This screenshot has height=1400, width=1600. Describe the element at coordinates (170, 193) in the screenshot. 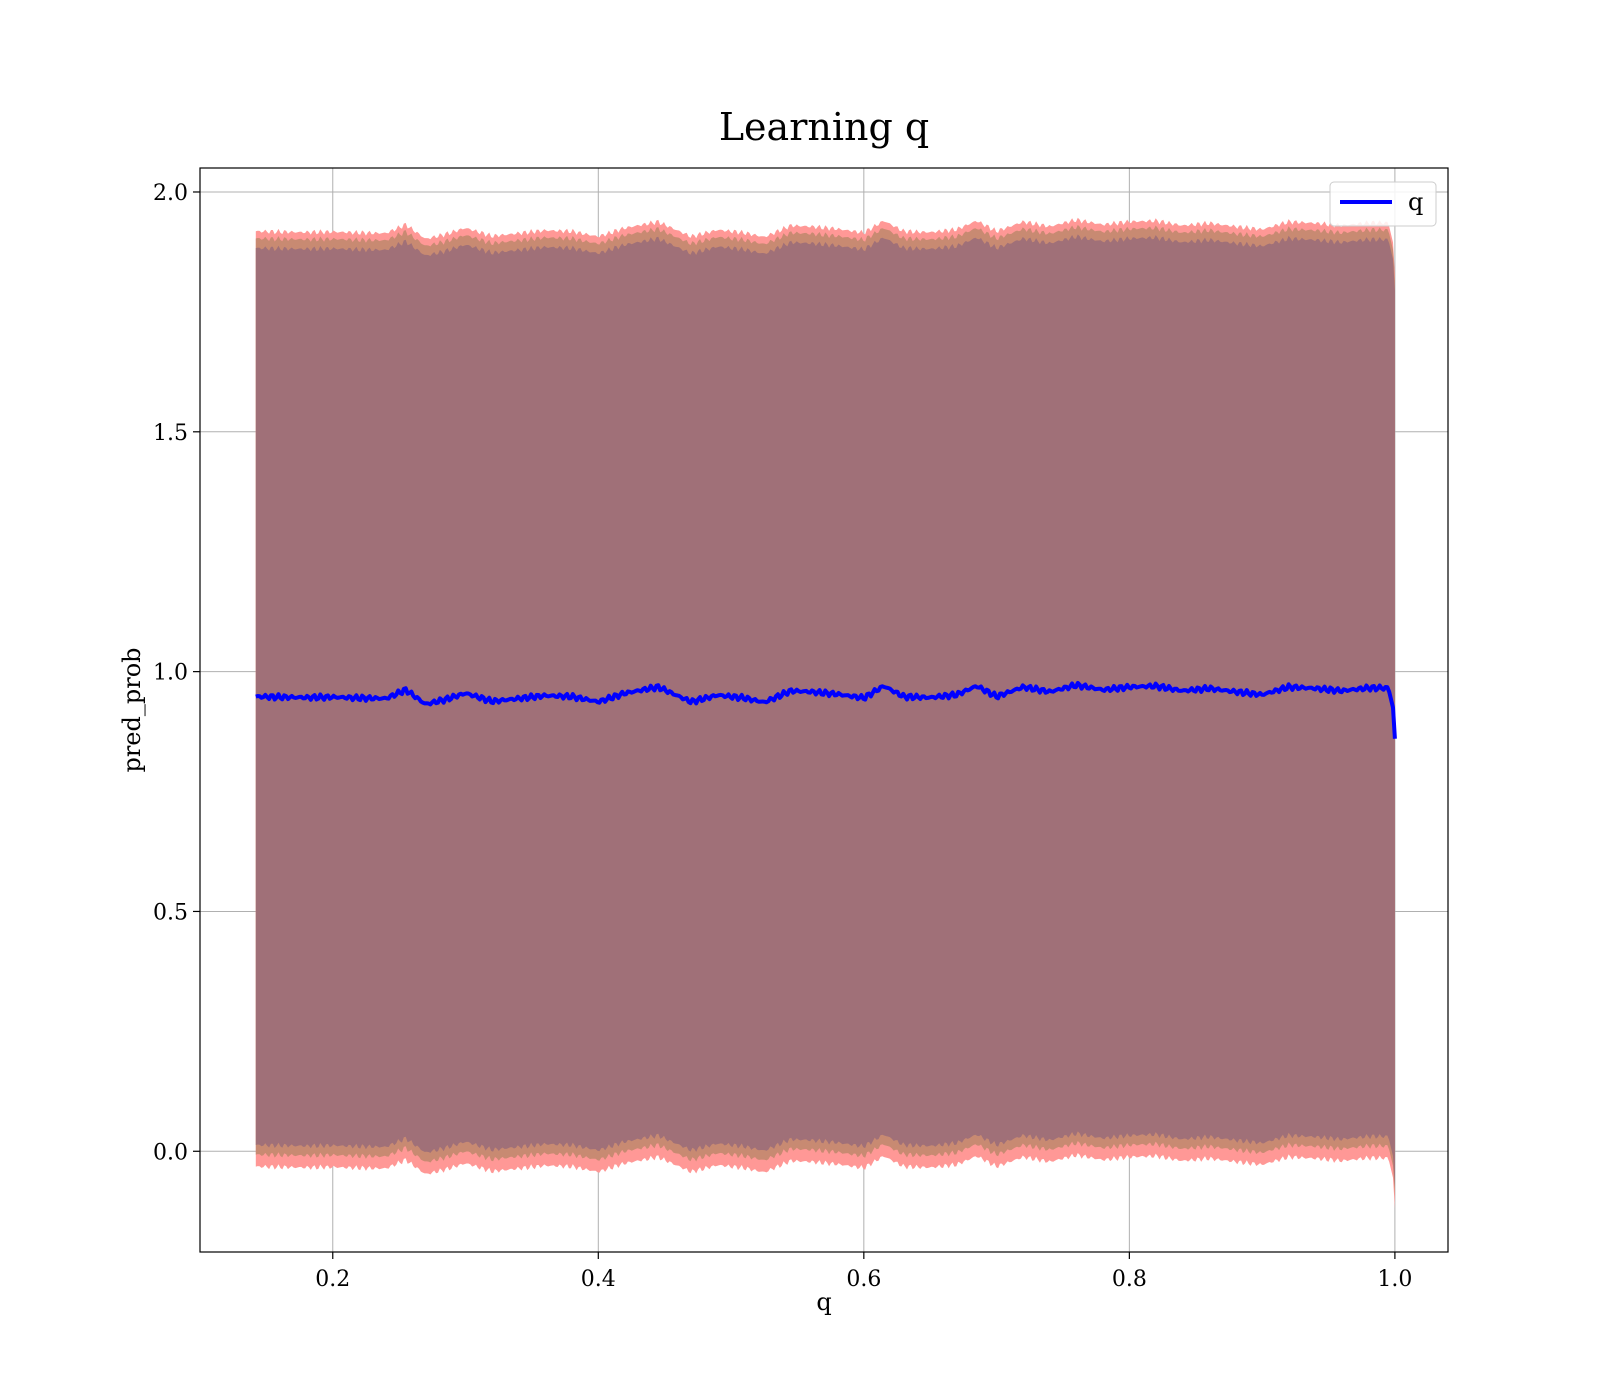

I see `y-tick-label: 2.0` at that location.